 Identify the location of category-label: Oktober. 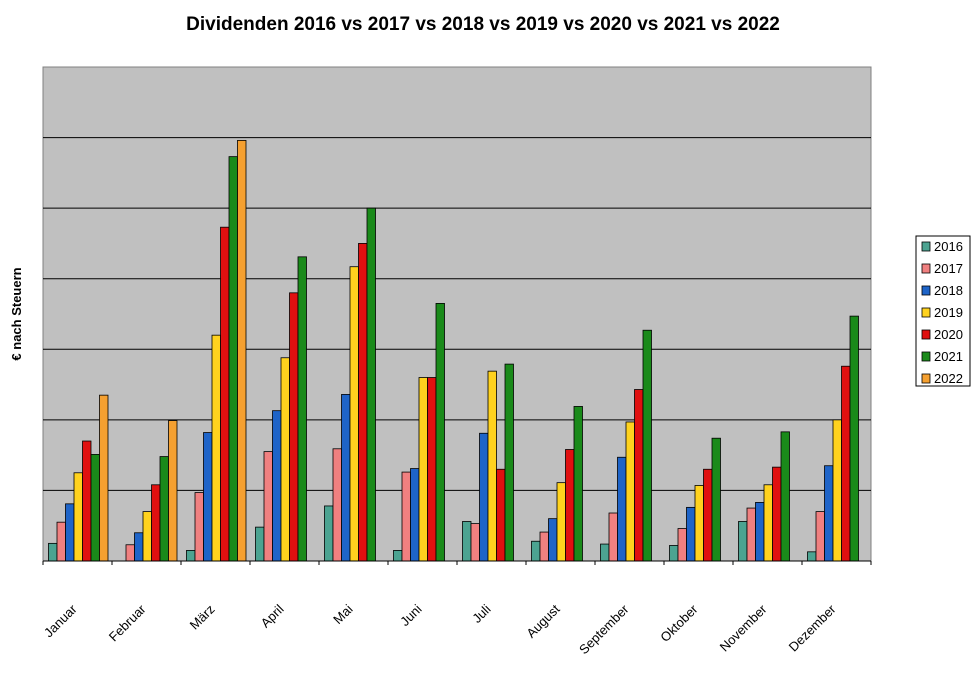
(679, 623).